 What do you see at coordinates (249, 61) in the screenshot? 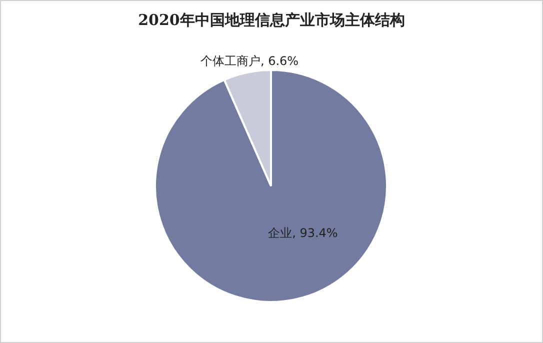
I see `slice-label: 个体工商户, 6.6%` at bounding box center [249, 61].